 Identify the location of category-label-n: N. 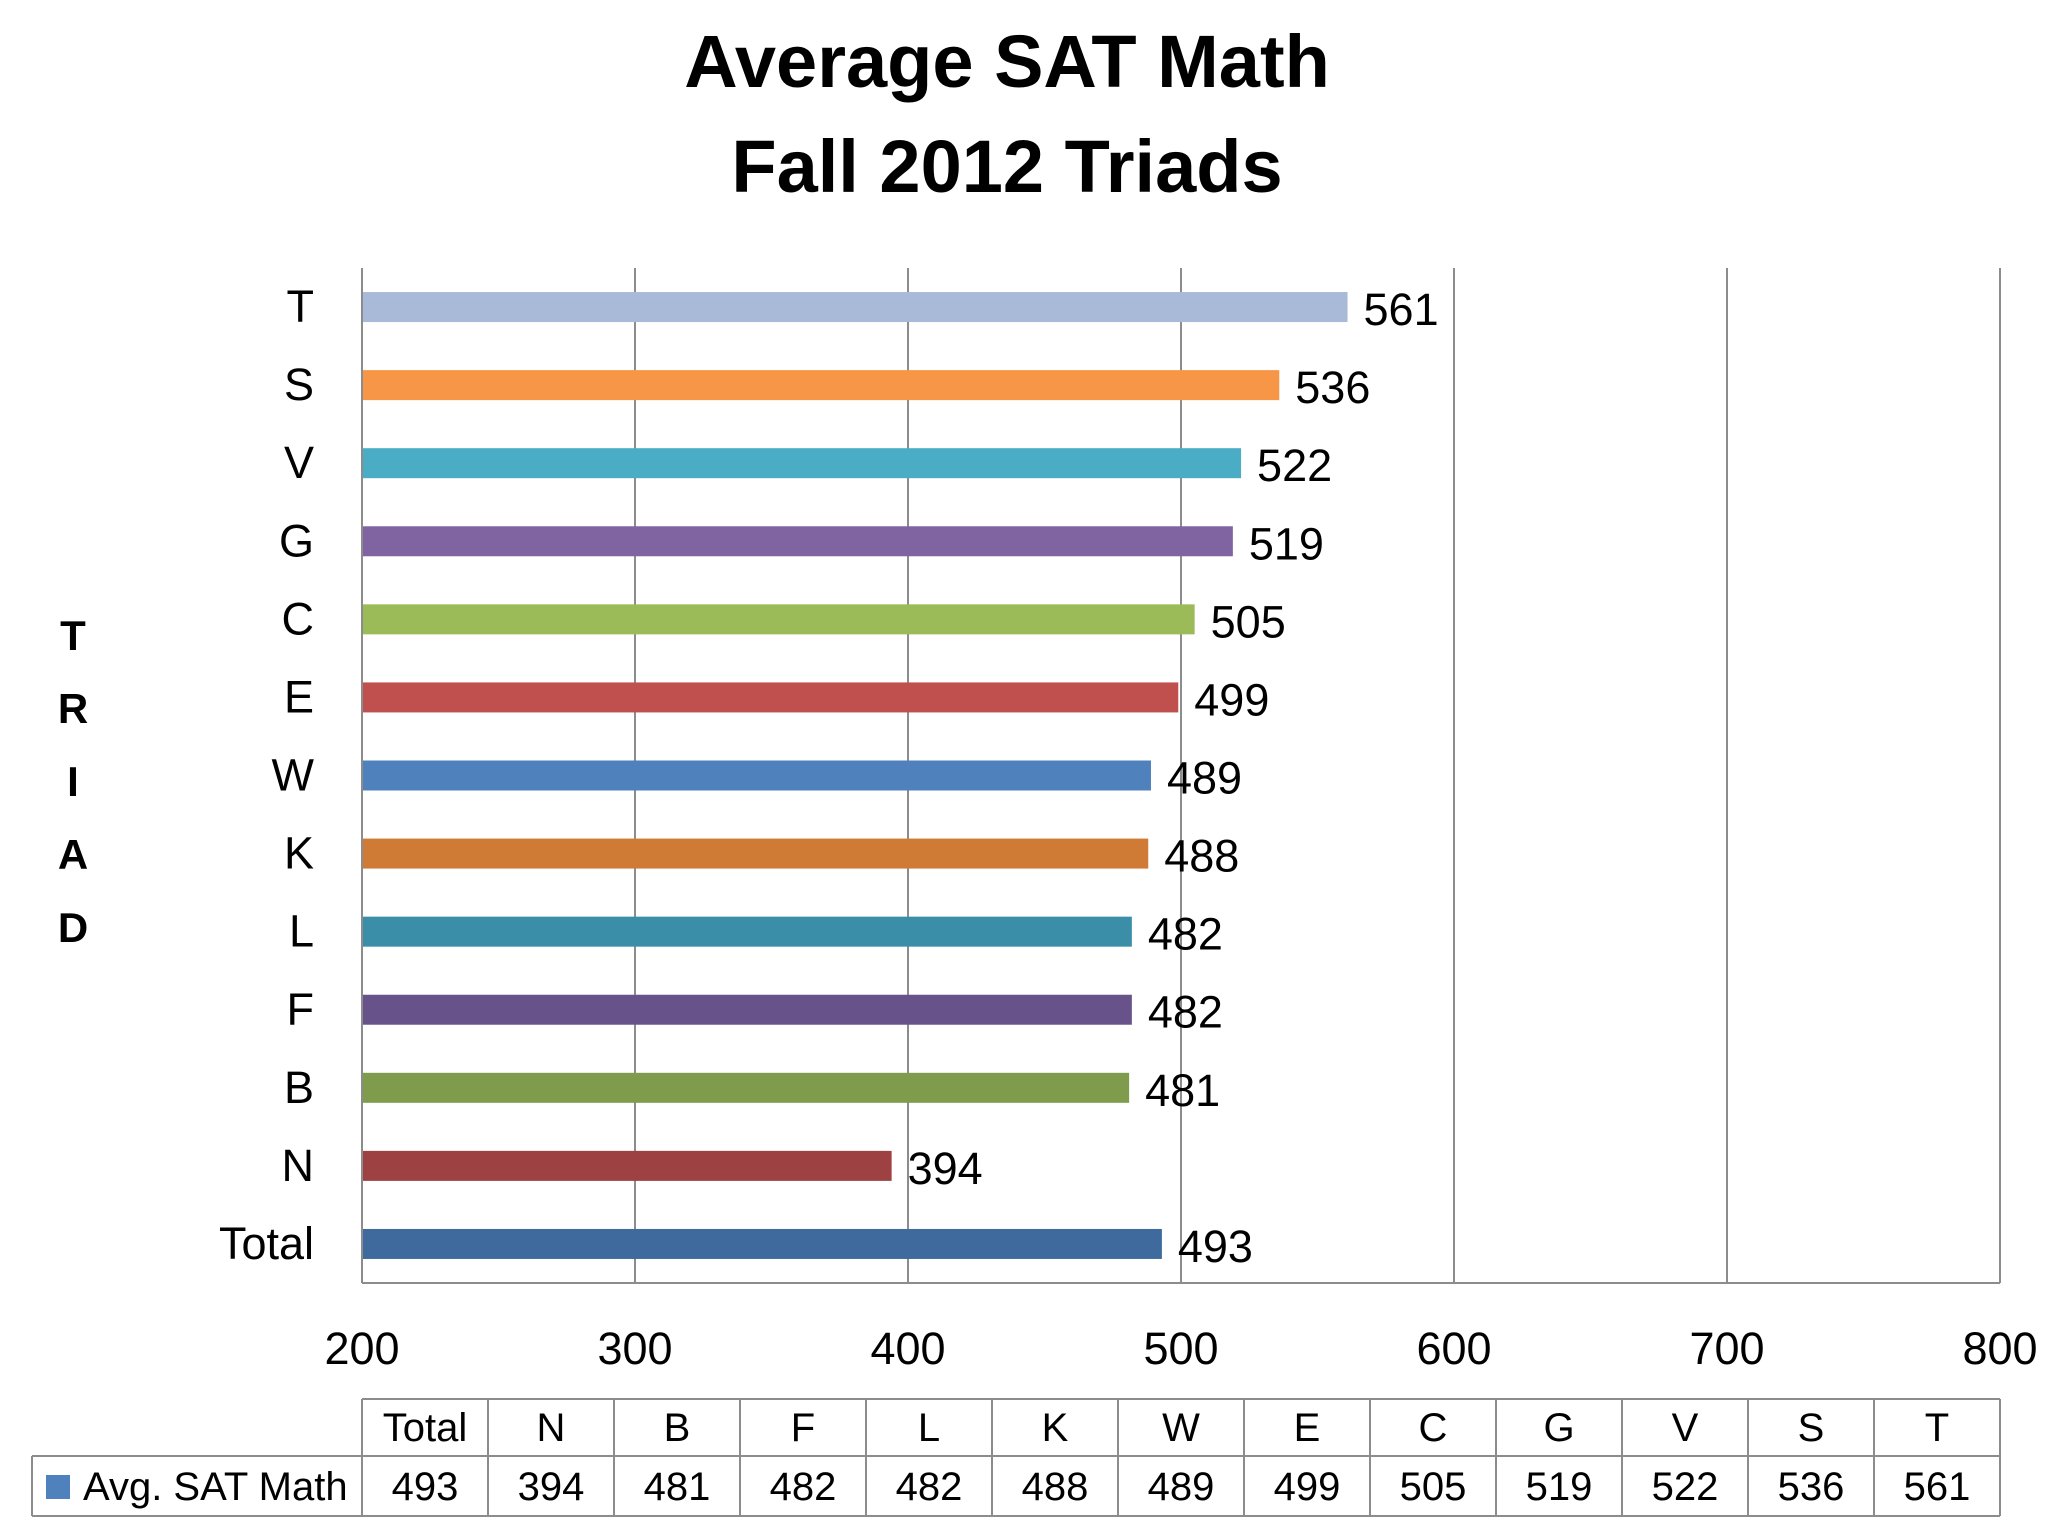
(298, 1165).